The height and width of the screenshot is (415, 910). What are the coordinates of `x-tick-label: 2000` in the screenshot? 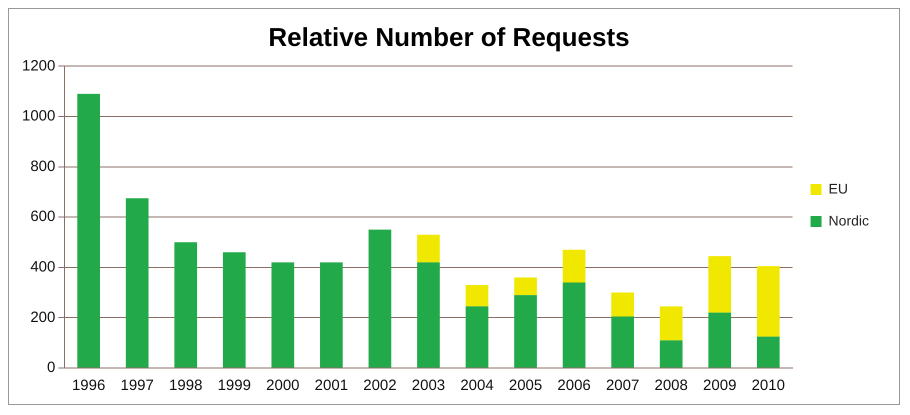 It's located at (283, 385).